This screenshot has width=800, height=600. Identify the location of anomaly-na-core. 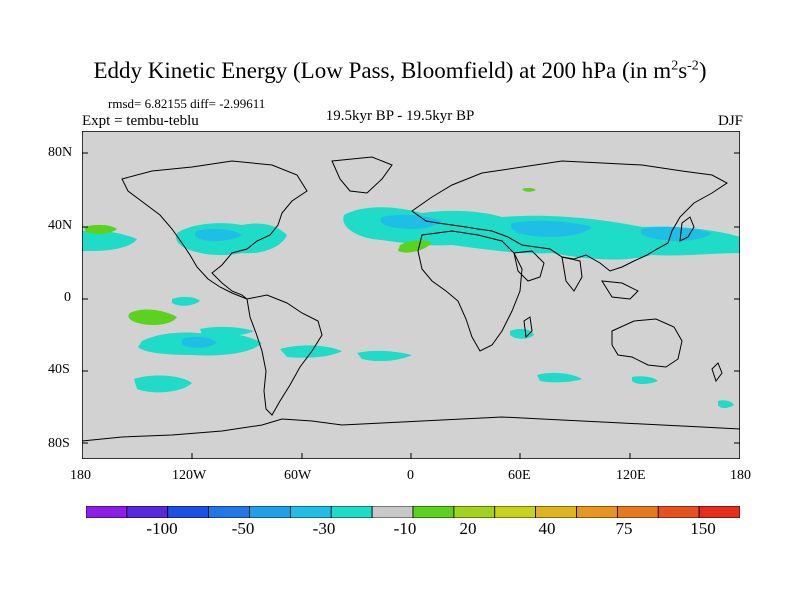
(218, 235).